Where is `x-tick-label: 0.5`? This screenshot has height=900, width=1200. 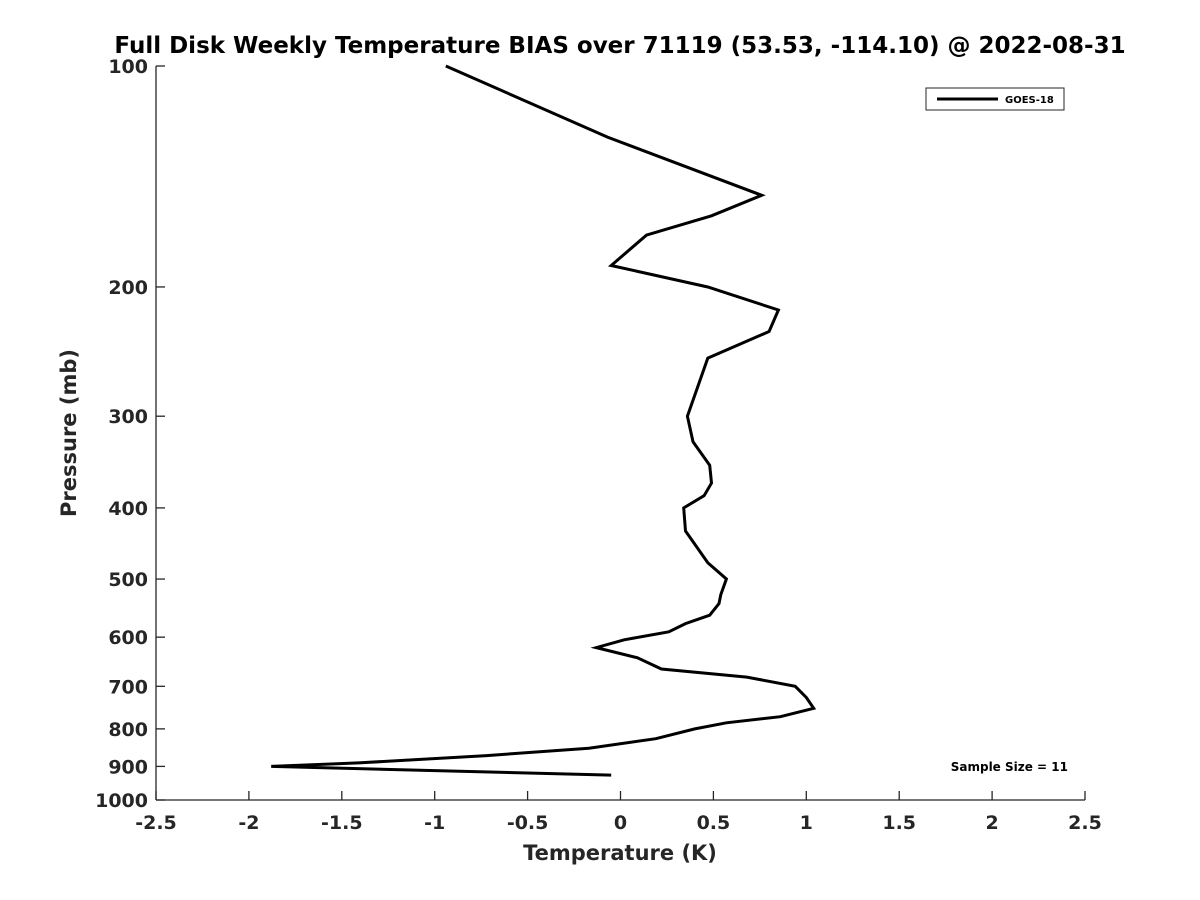 x-tick-label: 0.5 is located at coordinates (714, 823).